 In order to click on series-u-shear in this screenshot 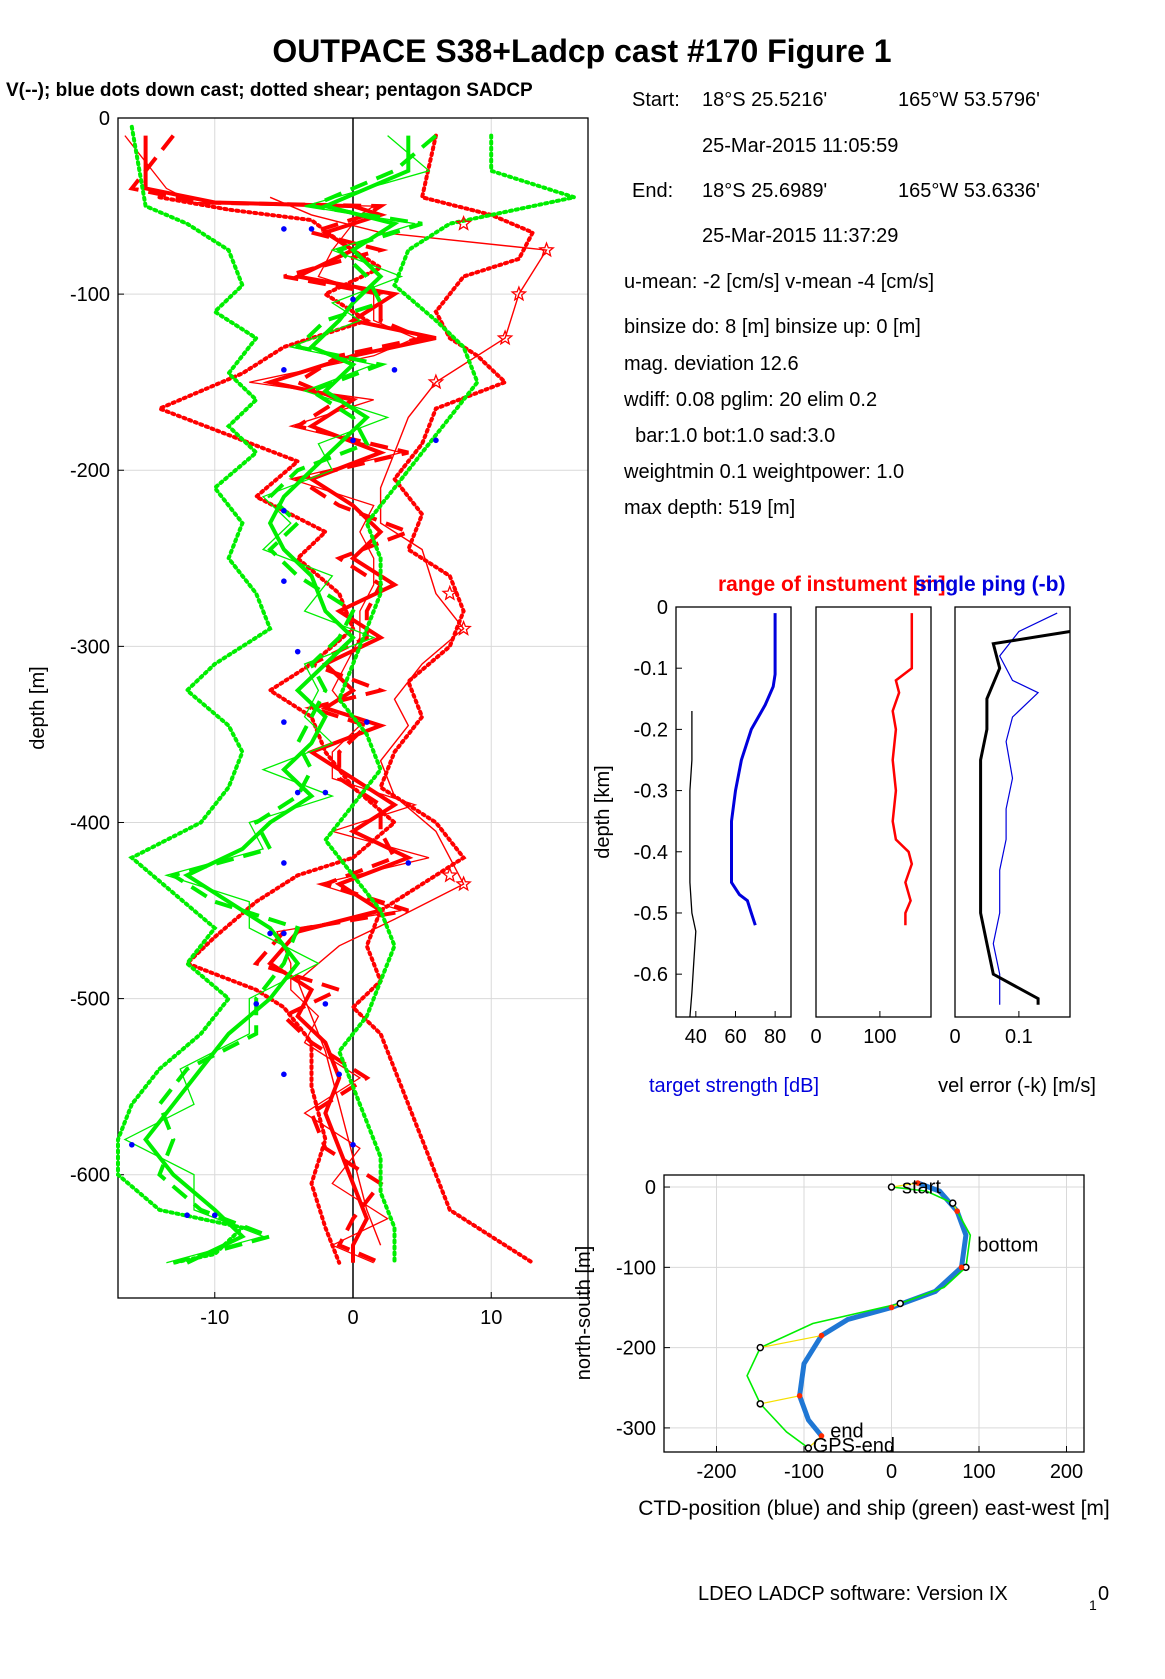, I will do `click(276, 730)`.